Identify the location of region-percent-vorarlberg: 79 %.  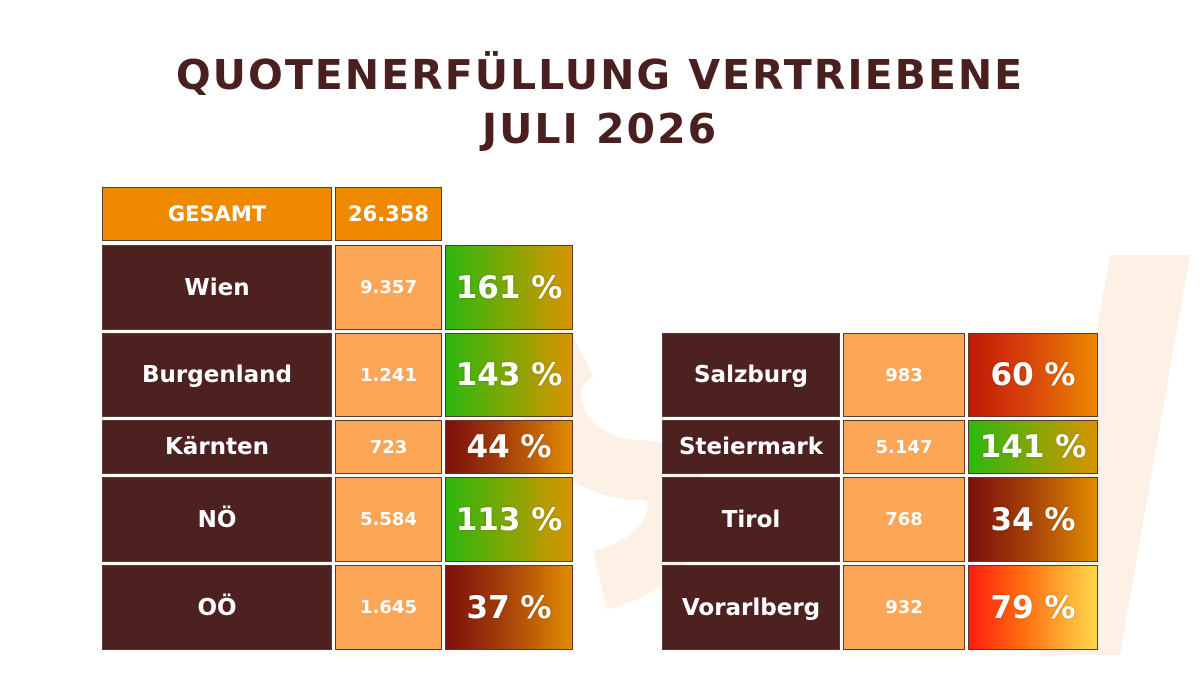
(1033, 607).